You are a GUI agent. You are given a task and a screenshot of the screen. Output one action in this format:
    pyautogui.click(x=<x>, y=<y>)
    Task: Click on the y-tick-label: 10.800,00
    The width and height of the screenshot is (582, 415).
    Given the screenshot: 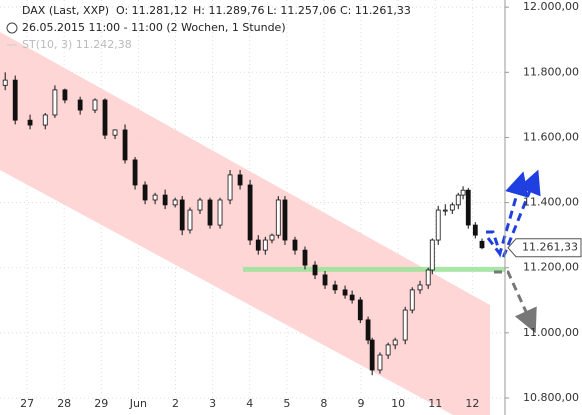 What is the action you would take?
    pyautogui.click(x=551, y=397)
    